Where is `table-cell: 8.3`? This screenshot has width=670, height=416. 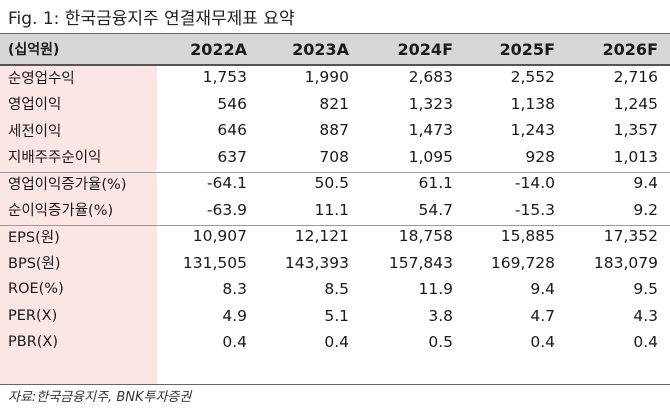 table-cell: 8.3 is located at coordinates (234, 289).